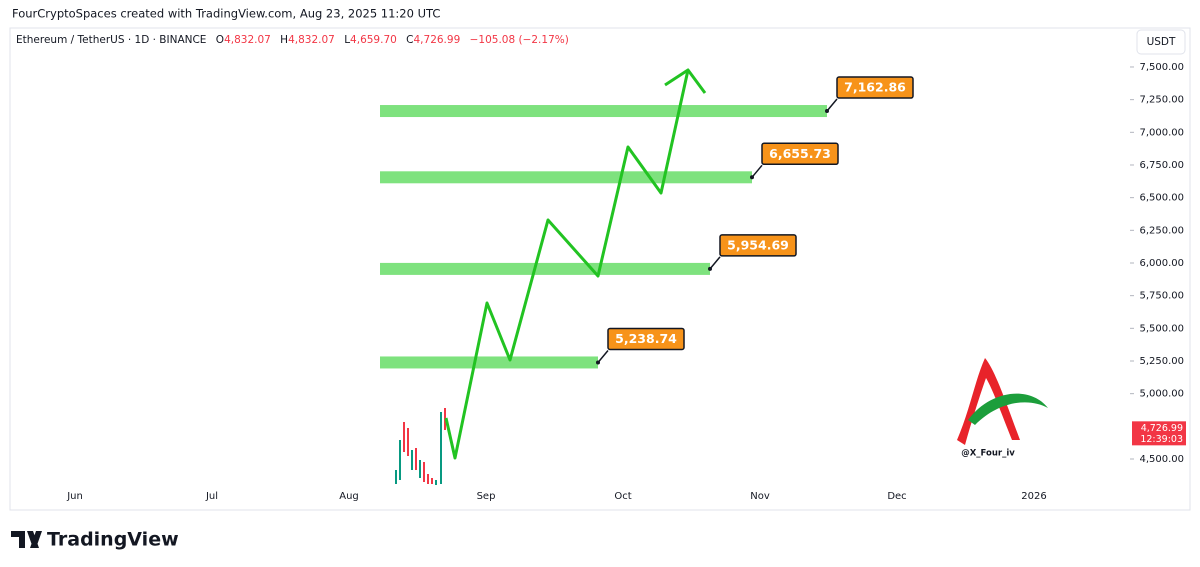 The image size is (1200, 567). Describe the element at coordinates (1161, 230) in the screenshot. I see `y-tick-label: 6,250.00` at that location.